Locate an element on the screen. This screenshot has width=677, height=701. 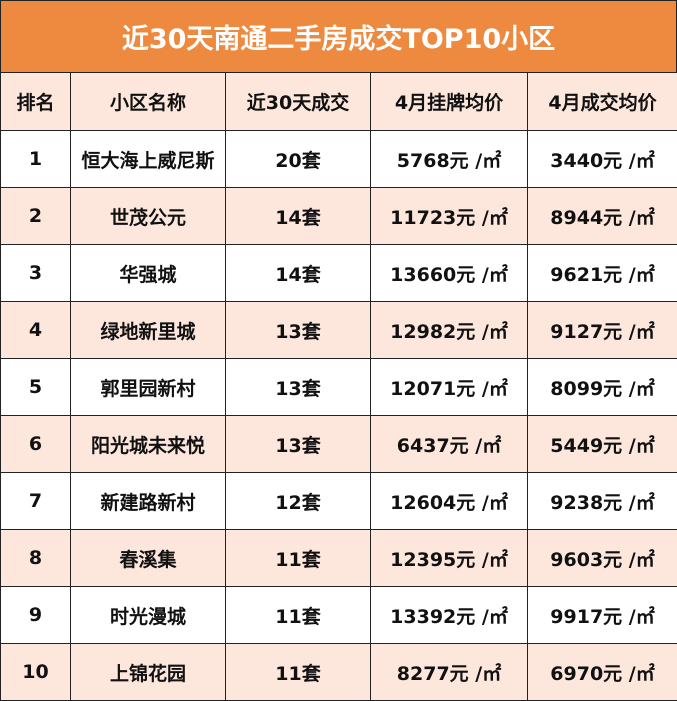
table-cell: 8277元 /㎡ is located at coordinates (449, 672).